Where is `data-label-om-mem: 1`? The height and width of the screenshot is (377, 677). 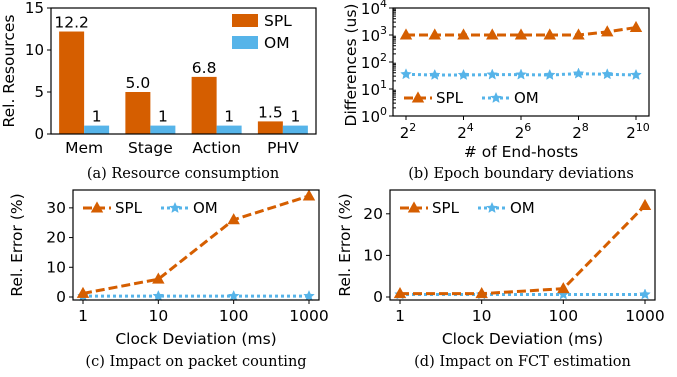
data-label-om-mem: 1 is located at coordinates (97, 117).